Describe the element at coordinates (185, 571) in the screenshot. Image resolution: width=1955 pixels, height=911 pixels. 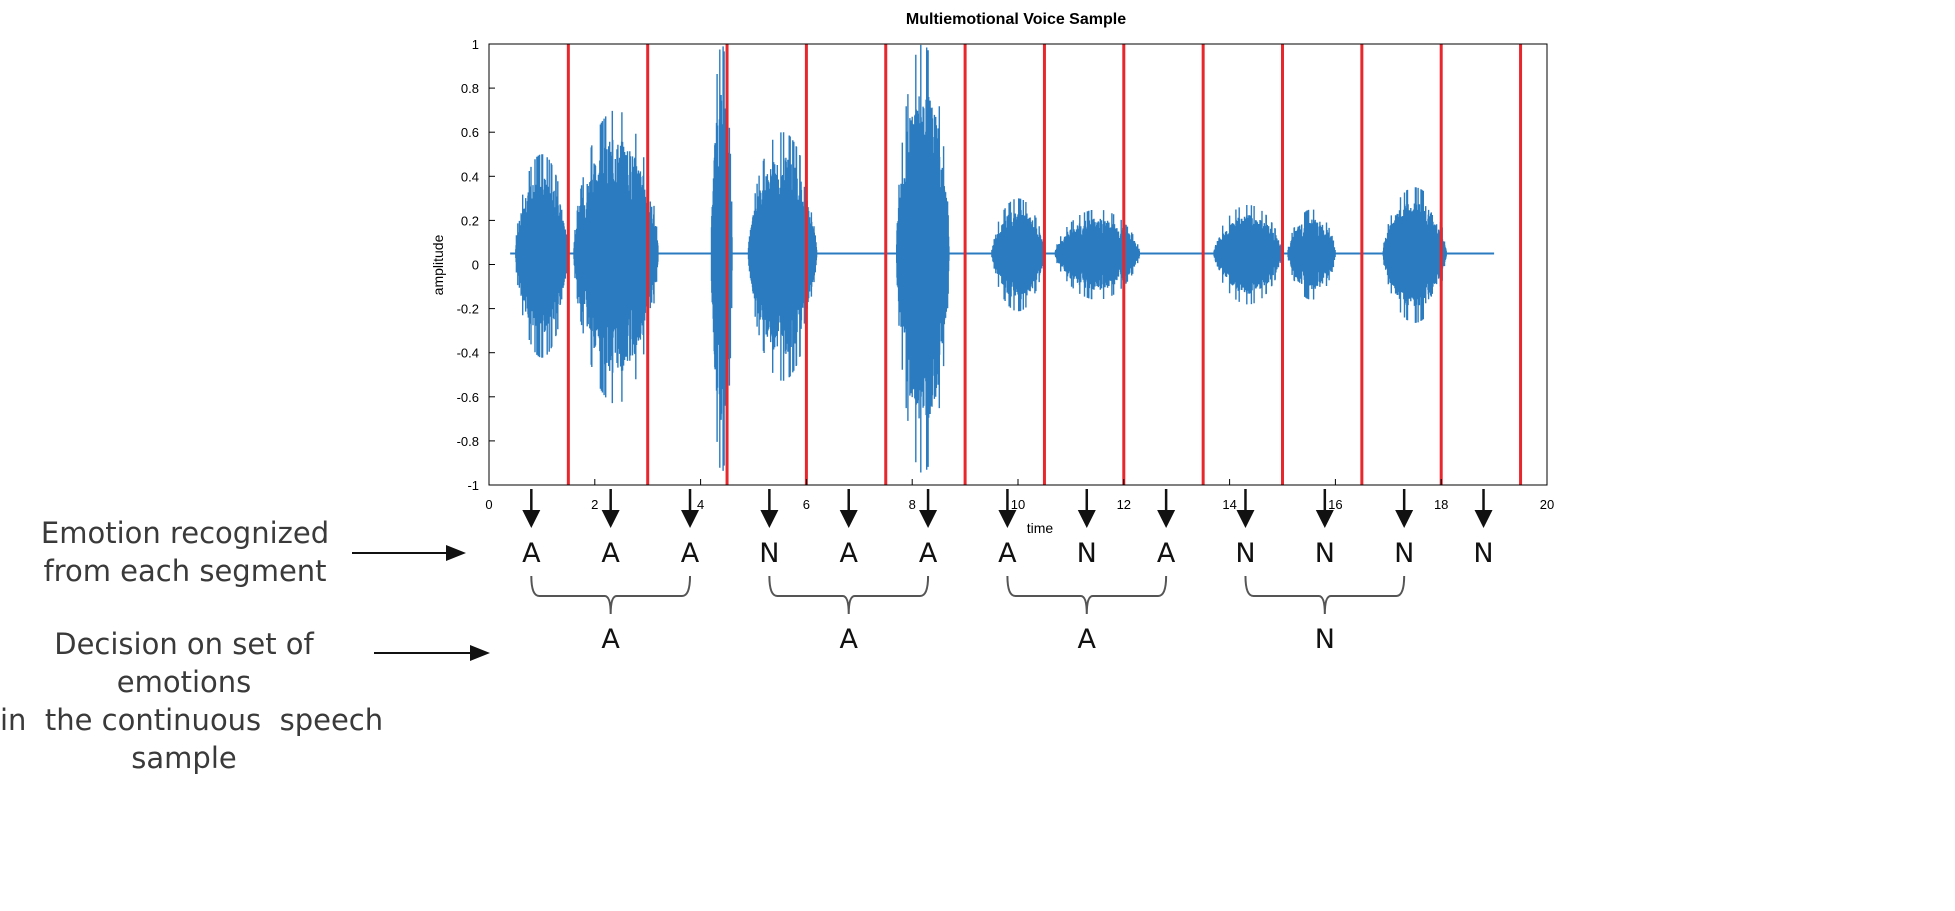
I see `recognized-caption-line: from each segment` at that location.